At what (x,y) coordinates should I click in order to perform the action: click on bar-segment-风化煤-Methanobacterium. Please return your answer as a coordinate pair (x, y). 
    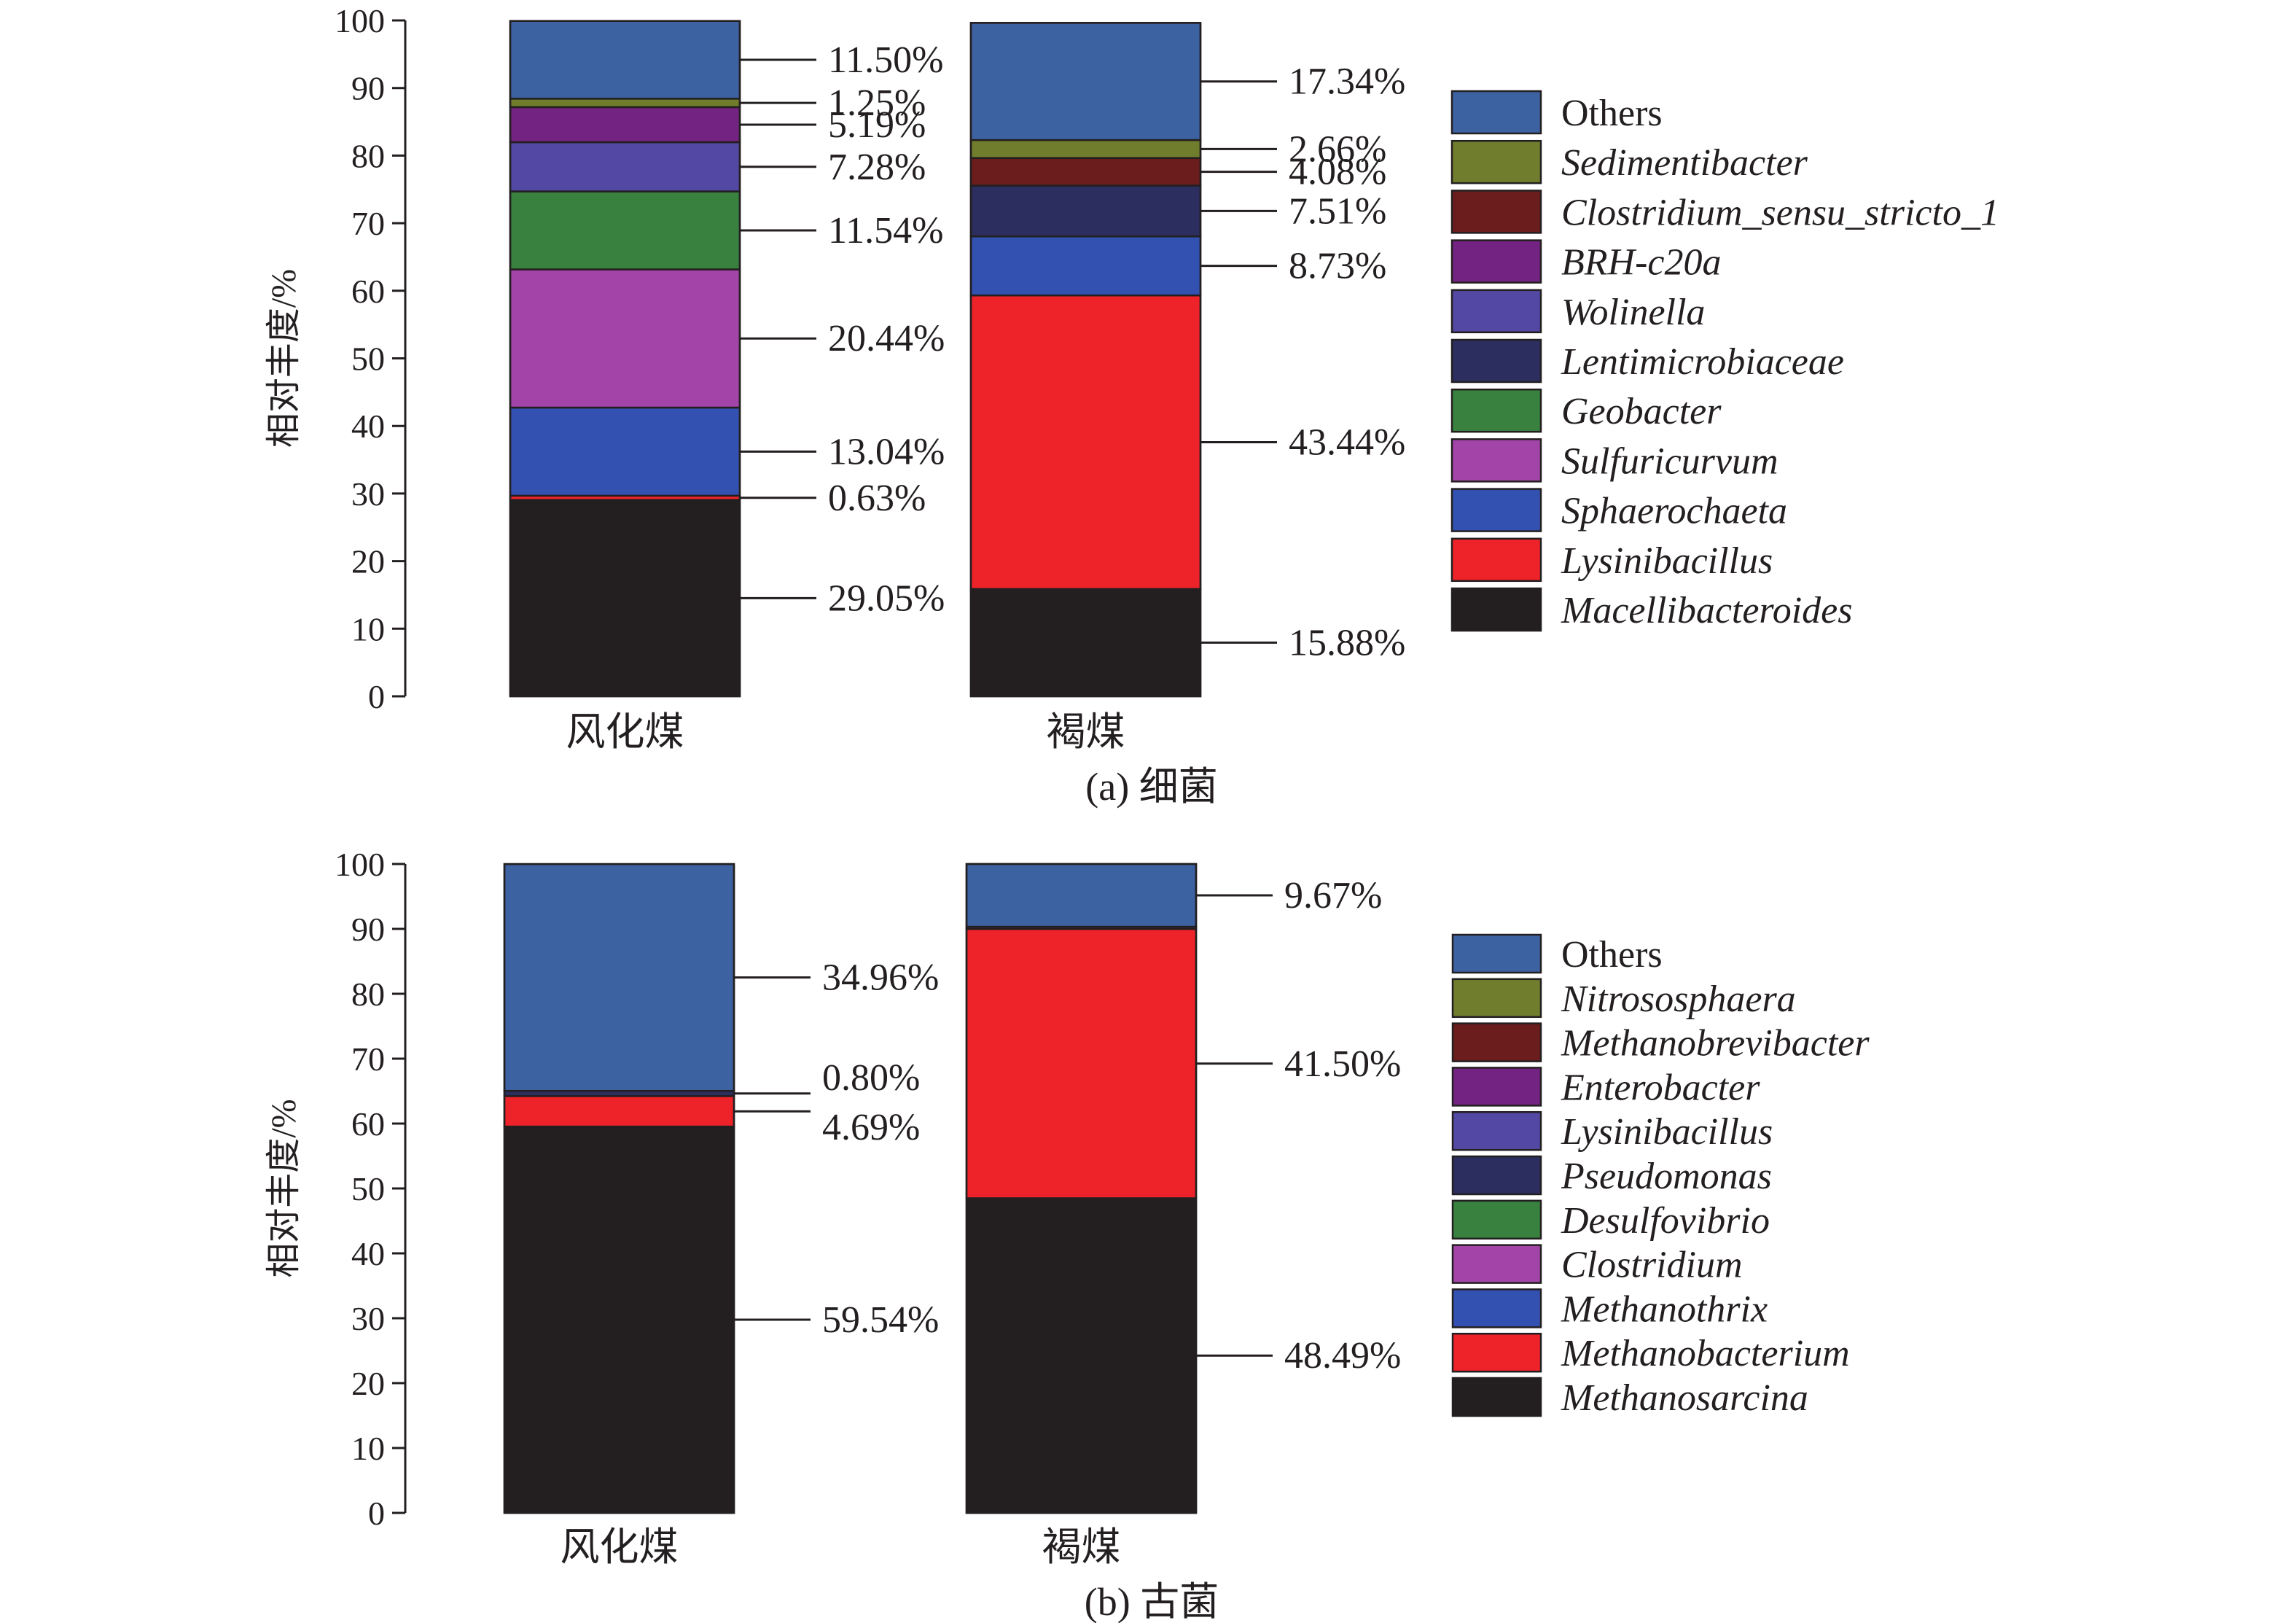
    Looking at the image, I should click on (619, 1111).